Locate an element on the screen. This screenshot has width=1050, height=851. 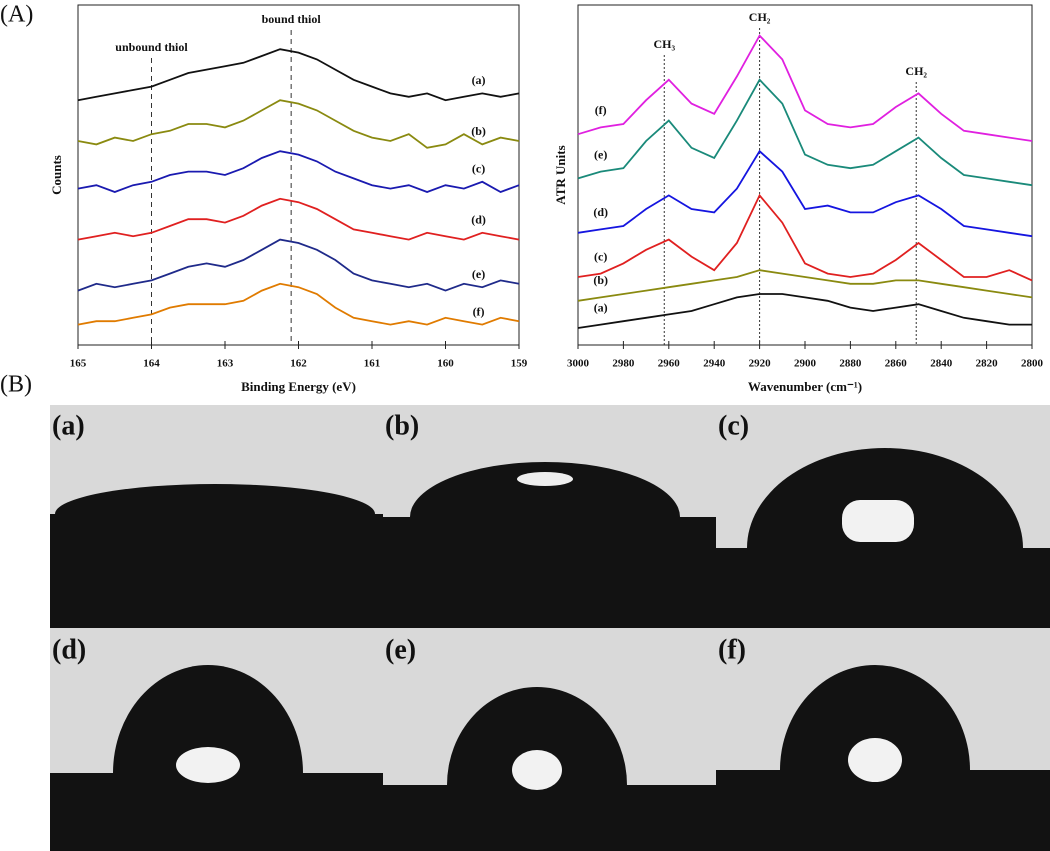
photo-label: (a) is located at coordinates (68, 425).